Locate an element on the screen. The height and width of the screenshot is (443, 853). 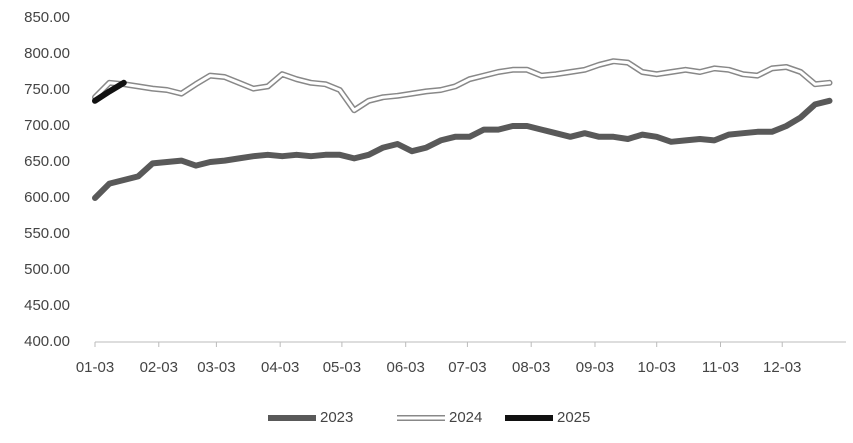
y-tick-label: 550.00 is located at coordinates (47, 233).